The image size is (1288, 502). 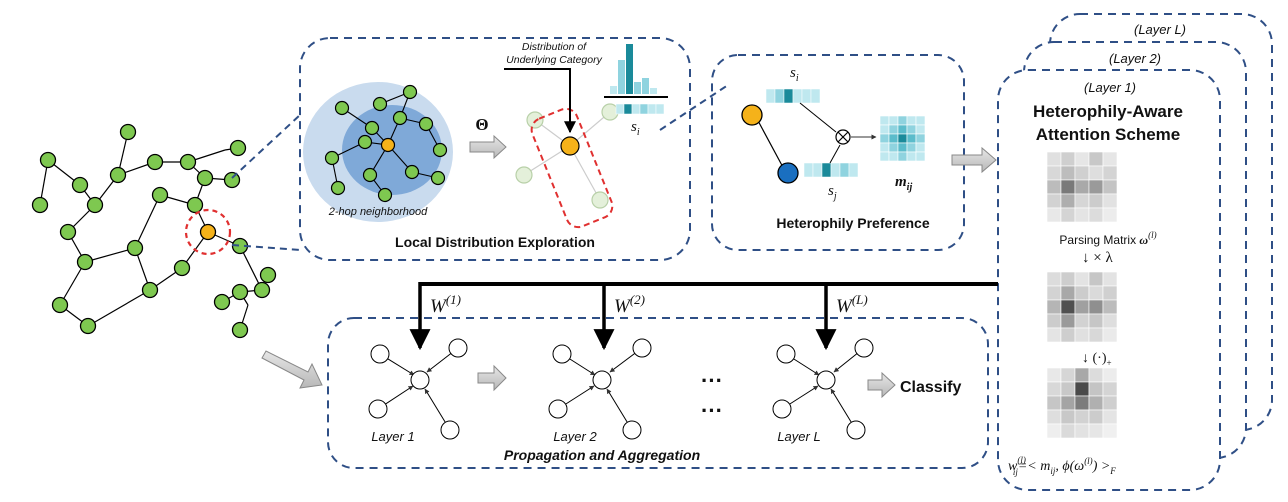 What do you see at coordinates (1108, 134) in the screenshot?
I see `scheme-title-line2: Attention Scheme` at bounding box center [1108, 134].